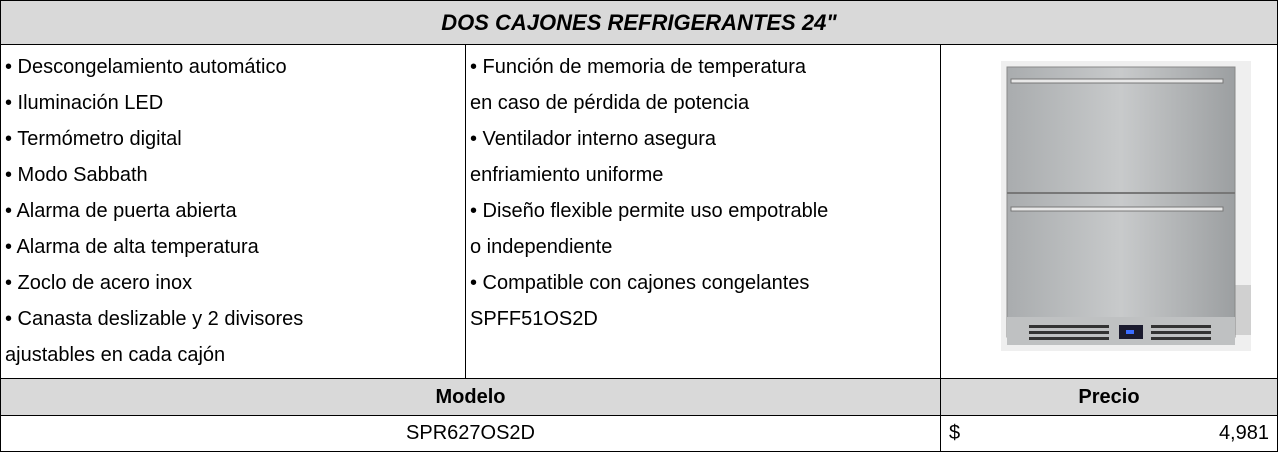 Image resolution: width=1278 pixels, height=452 pixels. Describe the element at coordinates (132, 247) in the screenshot. I see `feature-line: • Alarma de alta temperatura` at that location.